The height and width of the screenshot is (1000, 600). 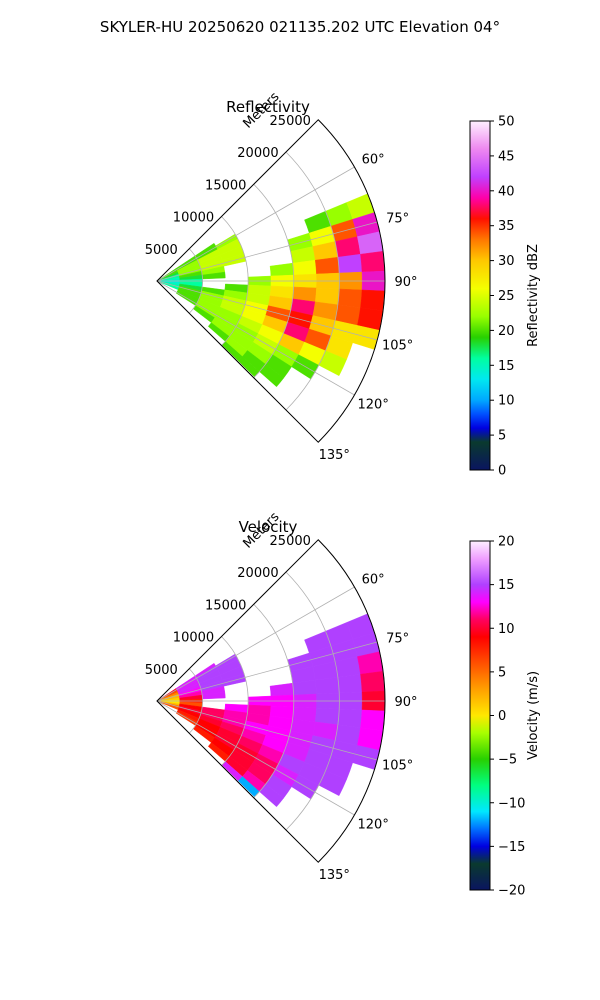 What do you see at coordinates (533, 715) in the screenshot?
I see `colorbar-label: Velocity (m/s)` at bounding box center [533, 715].